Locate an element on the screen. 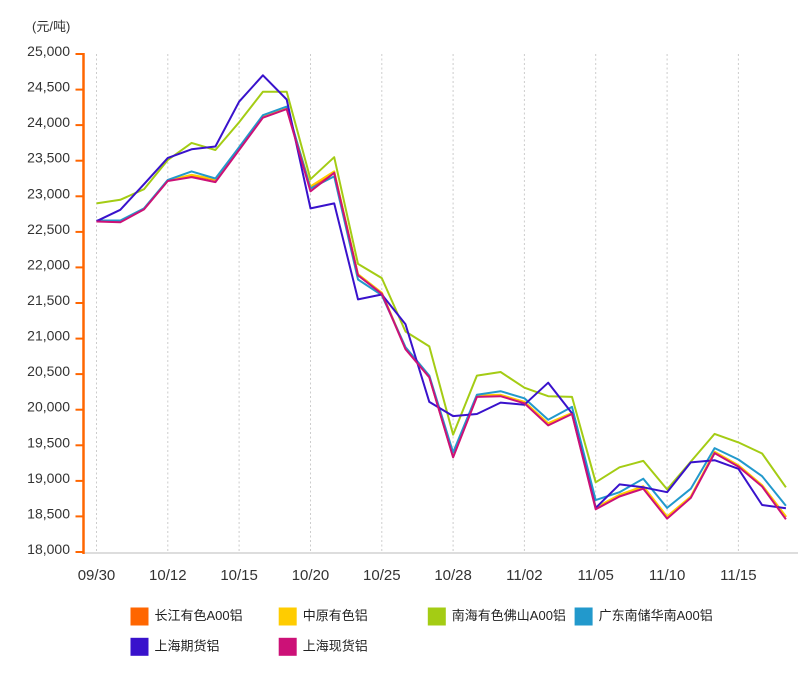  svg-text: 10/12 is located at coordinates (168, 575).